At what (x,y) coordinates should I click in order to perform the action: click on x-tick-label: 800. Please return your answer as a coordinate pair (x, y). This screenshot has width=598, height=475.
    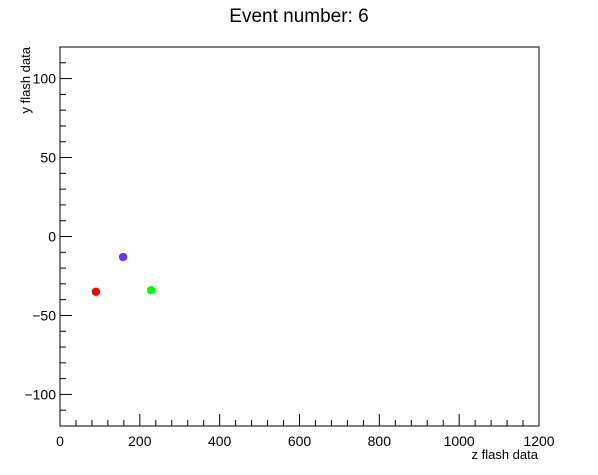
    Looking at the image, I should click on (380, 441).